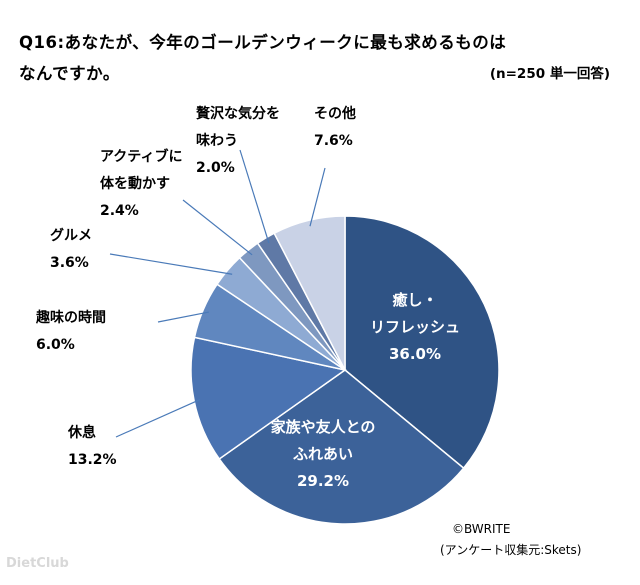 Image resolution: width=640 pixels, height=585 pixels. What do you see at coordinates (335, 113) in the screenshot?
I see `slice-category-label: その他` at bounding box center [335, 113].